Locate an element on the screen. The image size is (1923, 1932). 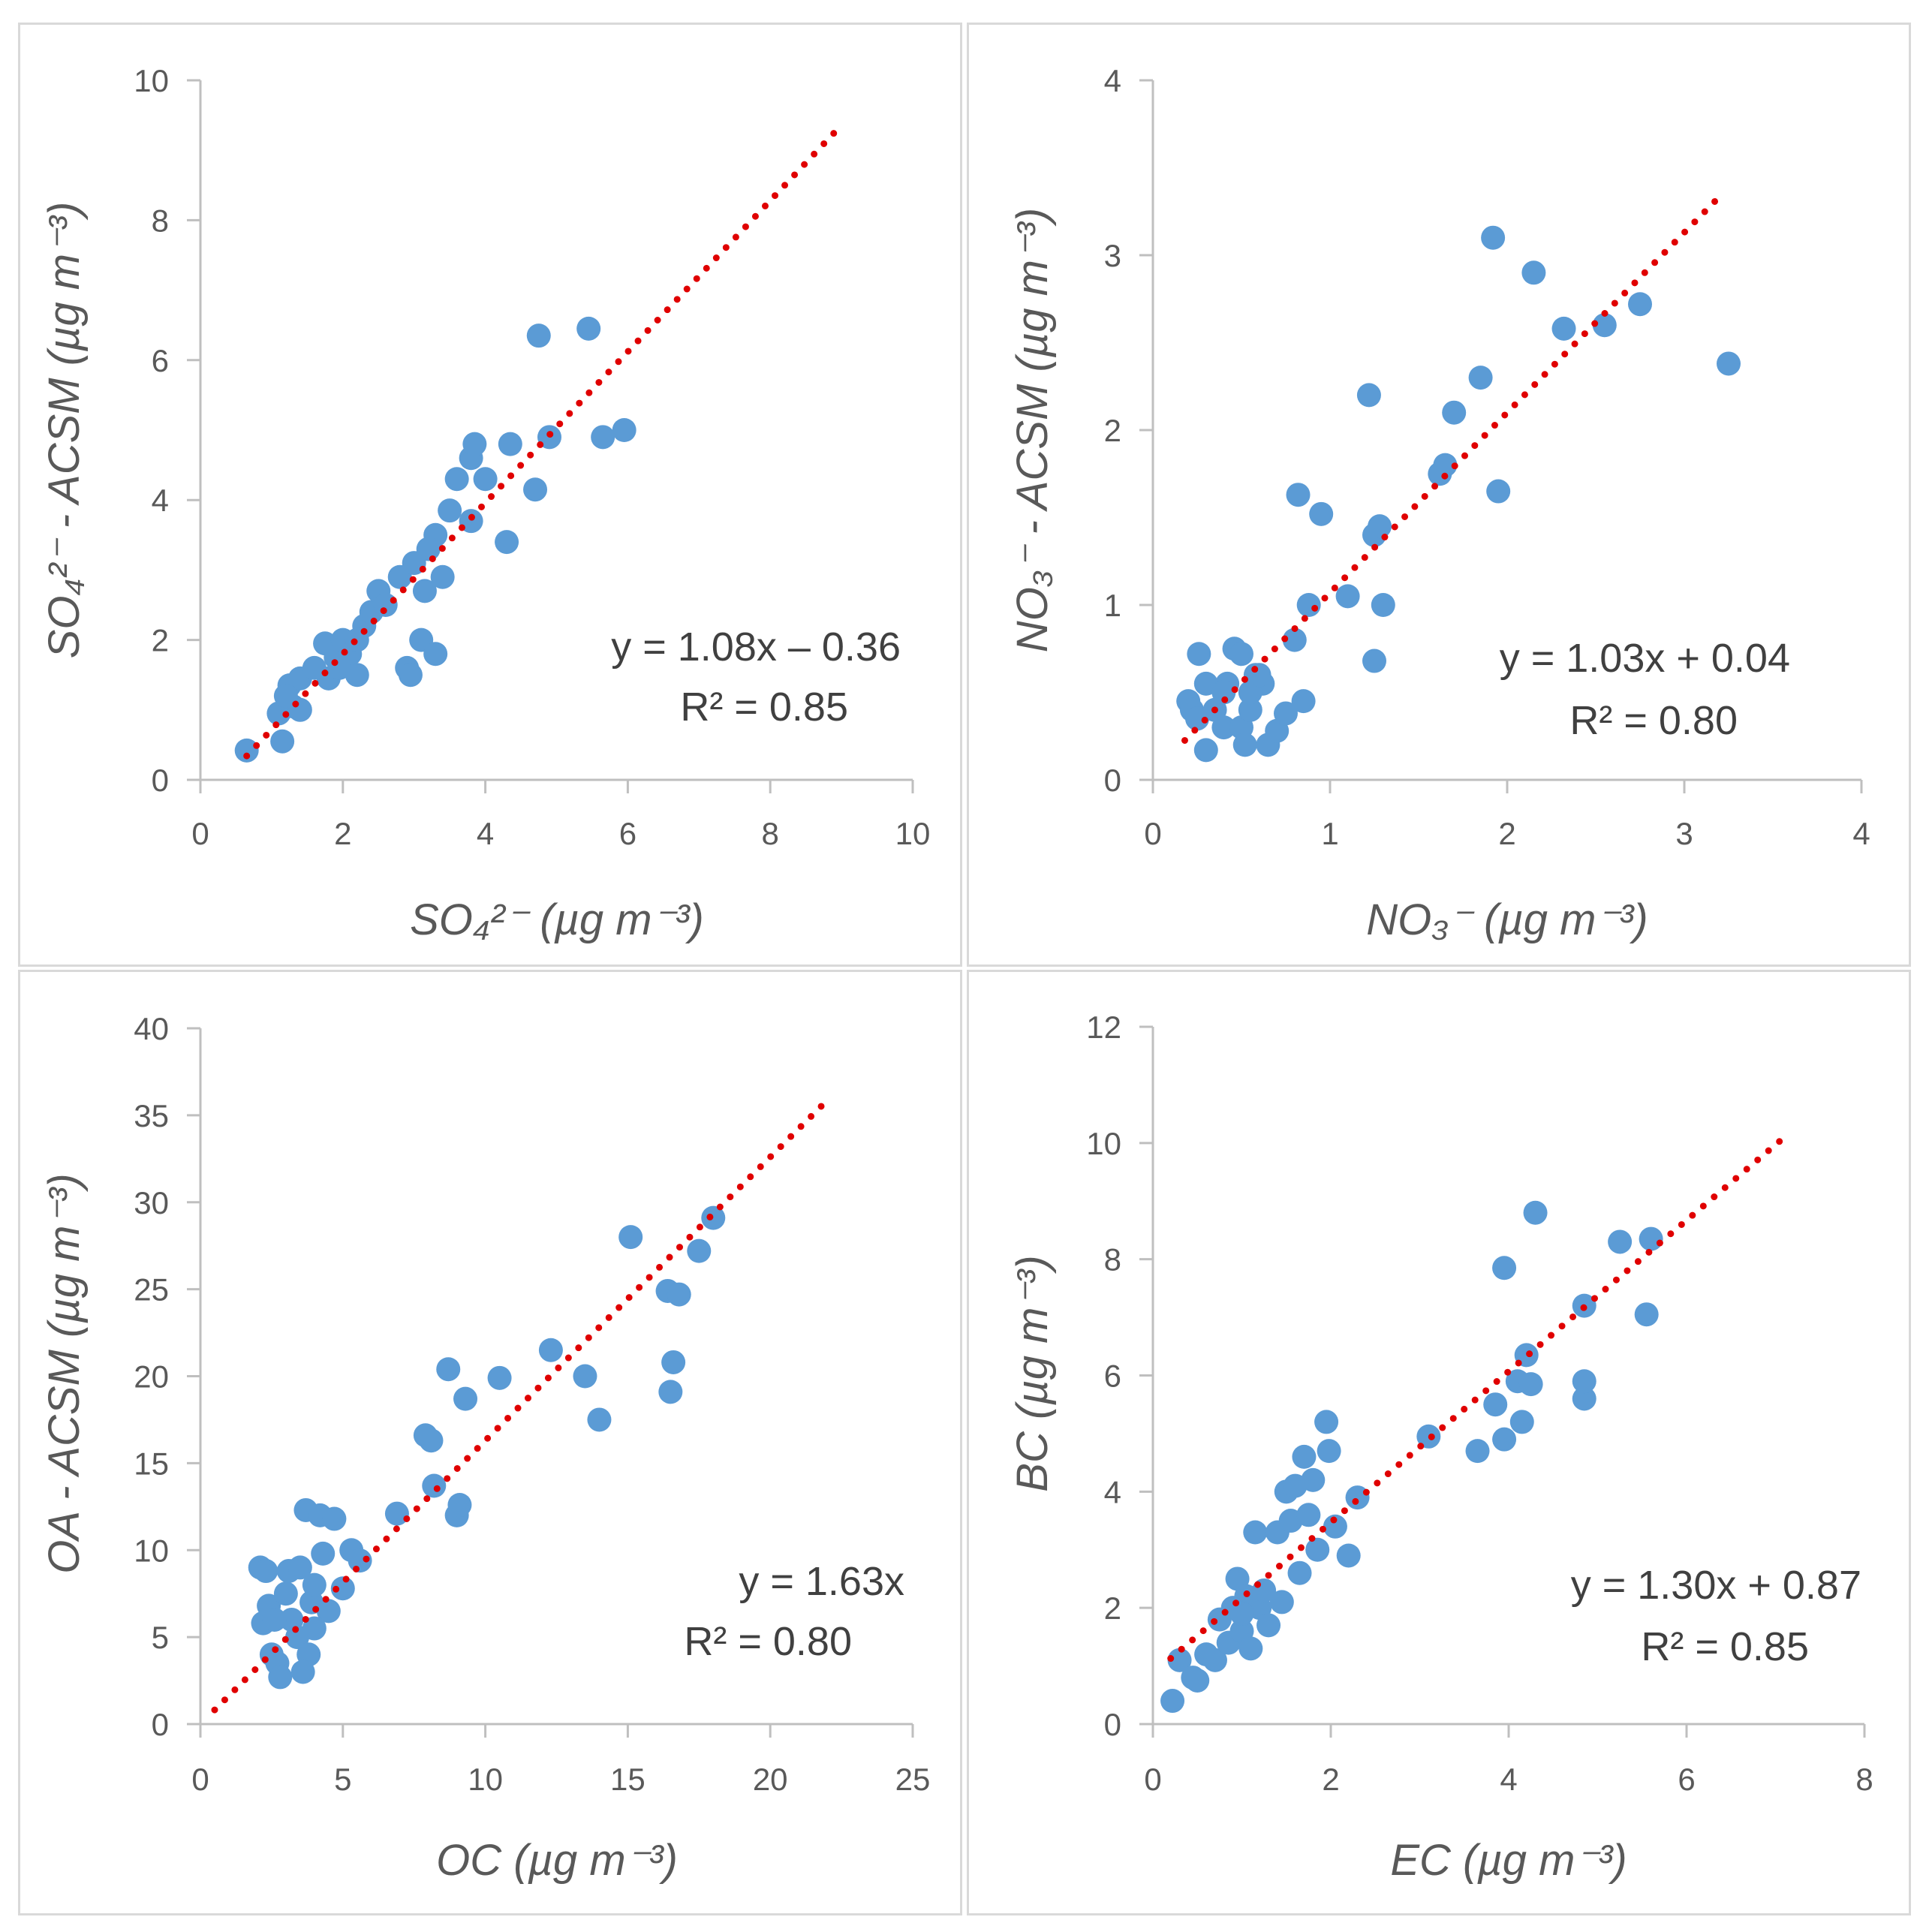
x-tick-label: 2 is located at coordinates (1506, 833).